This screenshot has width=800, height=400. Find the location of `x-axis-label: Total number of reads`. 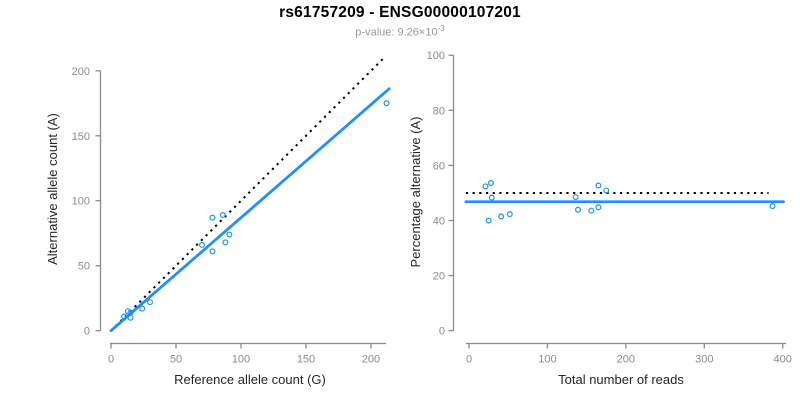

x-axis-label: Total number of reads is located at coordinates (621, 379).